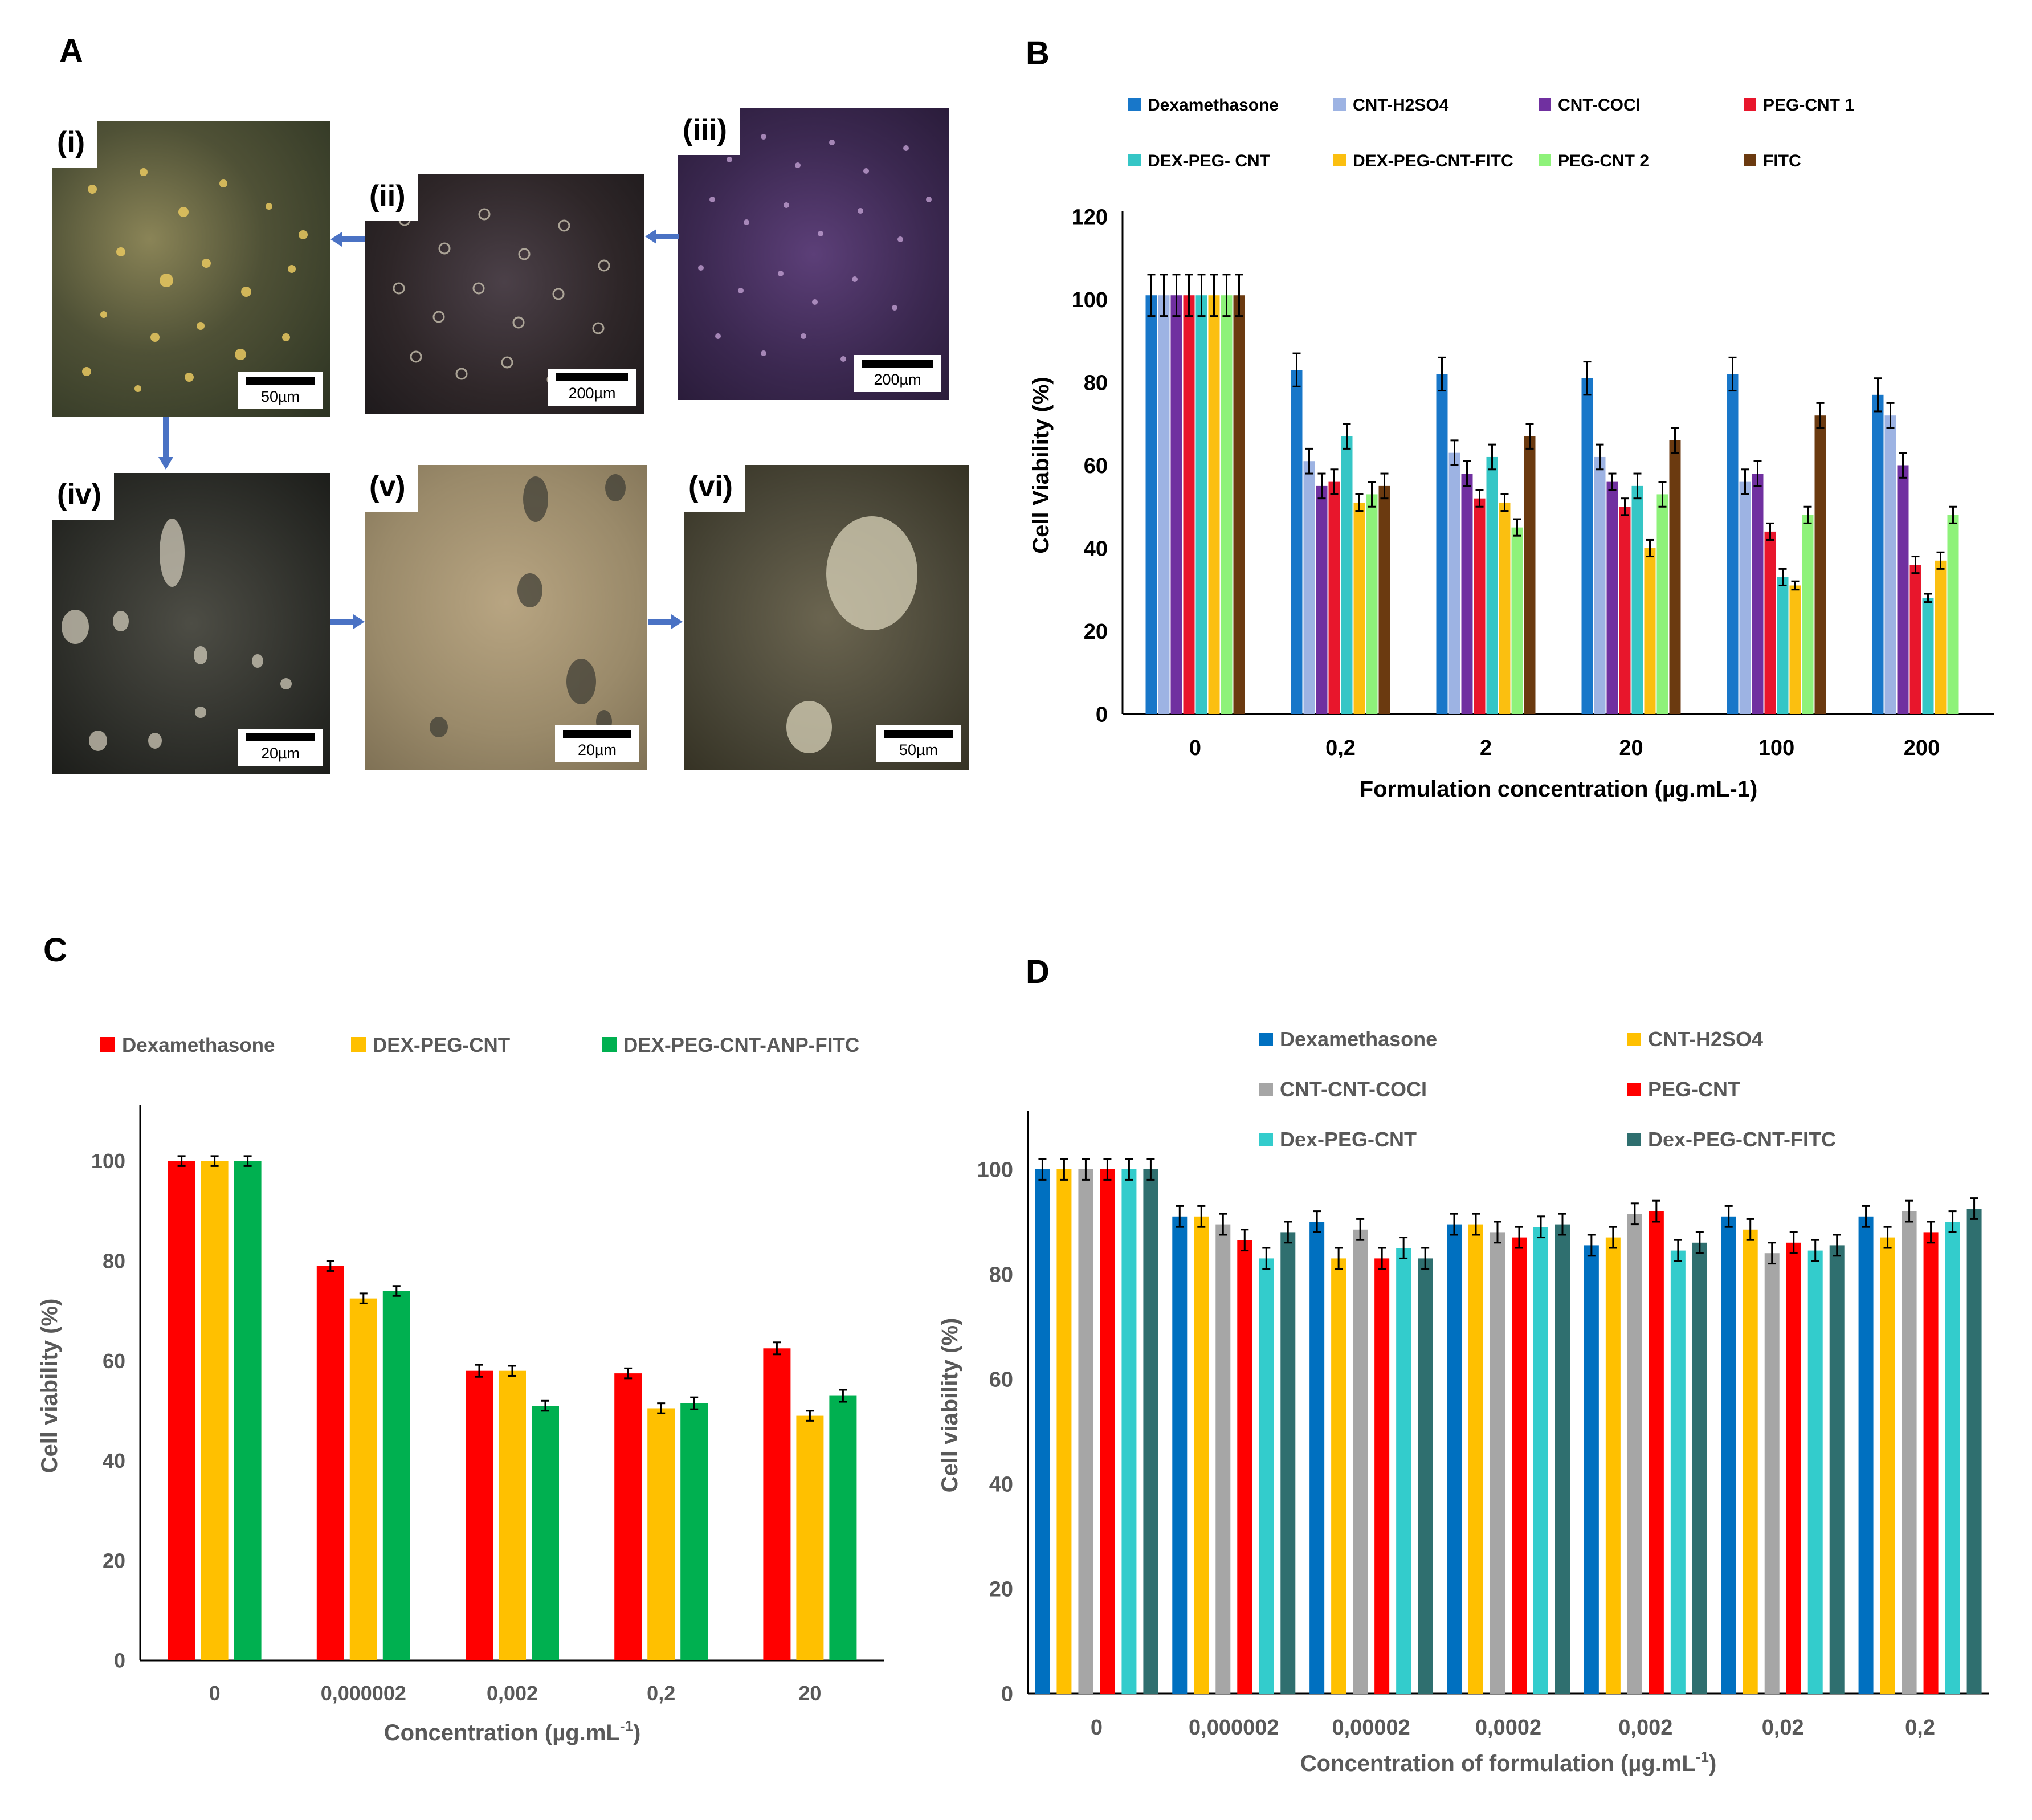 The image size is (2032, 1820). I want to click on legend-label-c-2: DEX-PEG-CNT-ANP-FITC, so click(741, 1045).